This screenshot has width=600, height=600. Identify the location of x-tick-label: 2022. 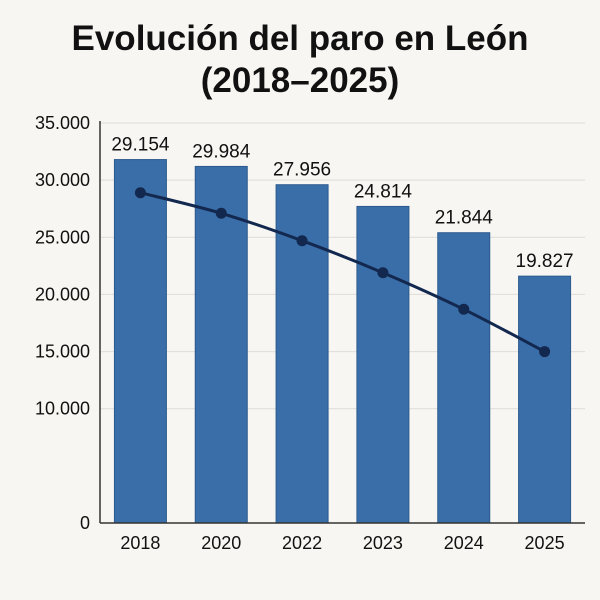
(302, 543).